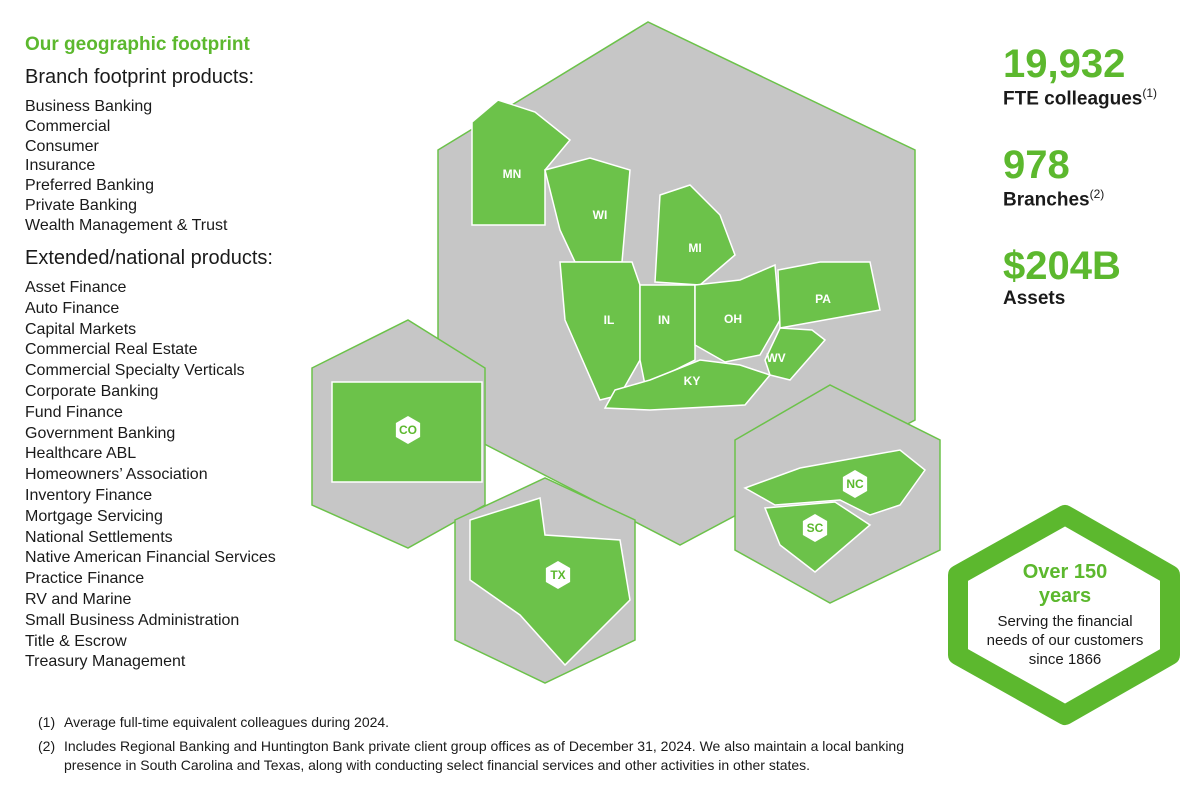 Image resolution: width=1186 pixels, height=787 pixels. I want to click on section-heading: Extended/national products:, so click(149, 258).